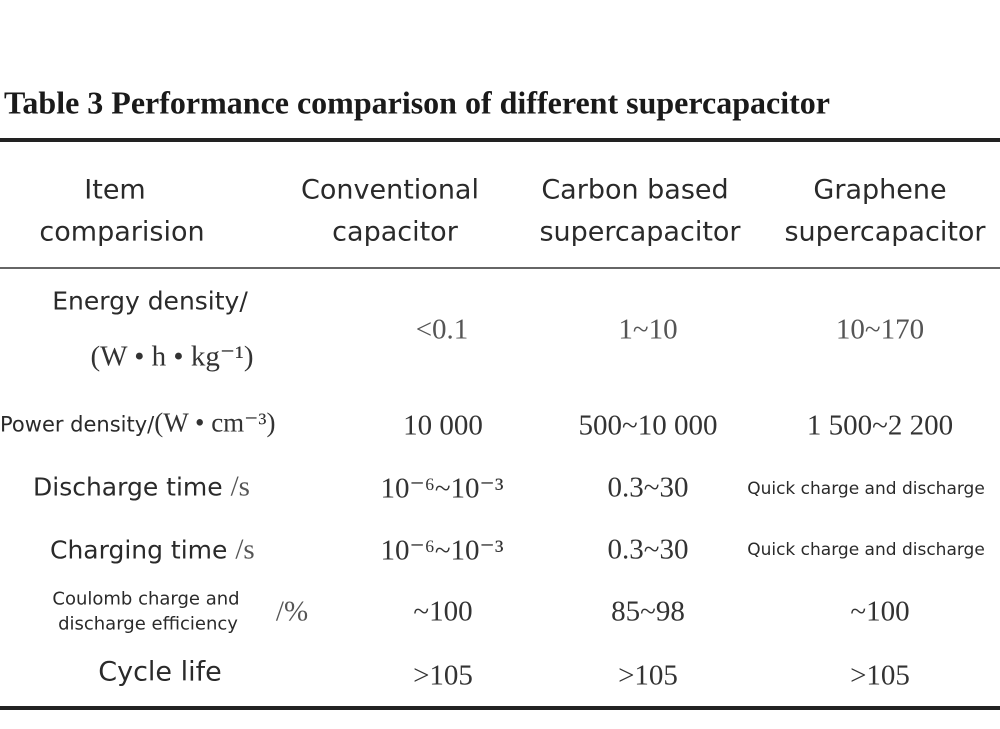  What do you see at coordinates (139, 550) in the screenshot?
I see `row-label-text: Charging time` at bounding box center [139, 550].